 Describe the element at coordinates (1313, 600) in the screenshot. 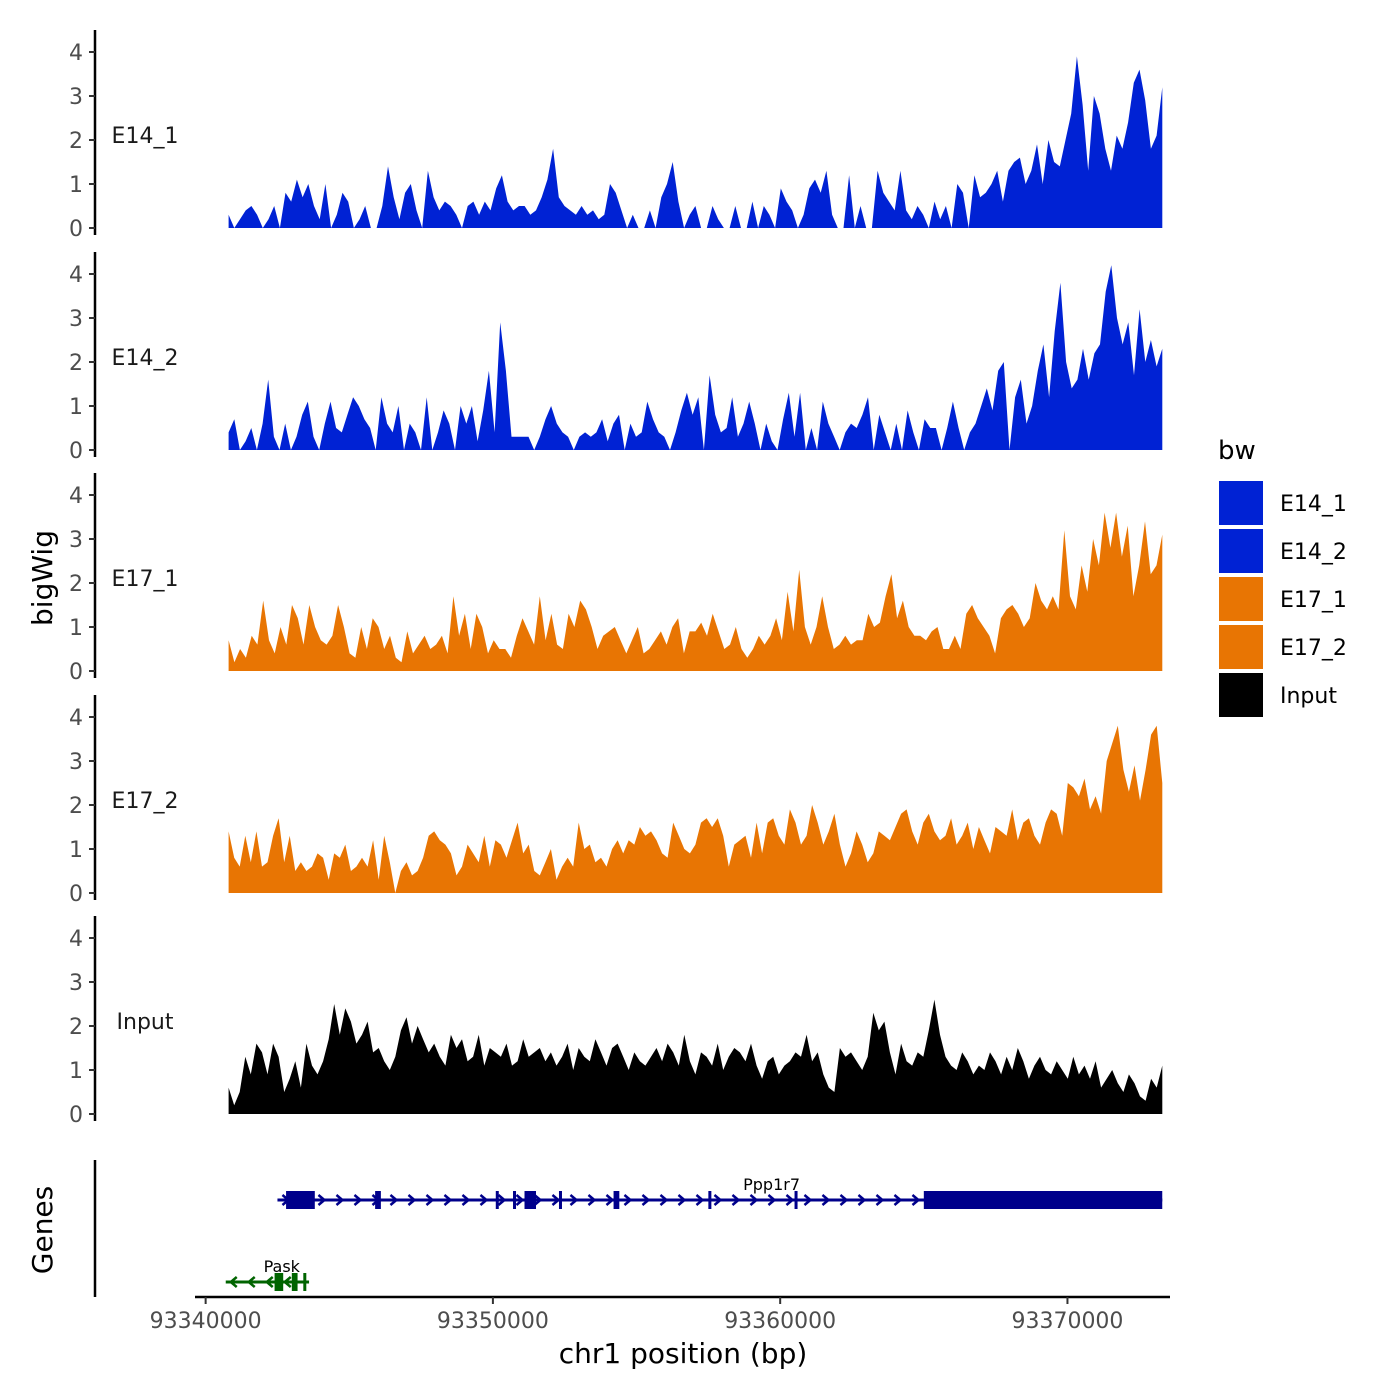

I see `legend-label: E17_1` at that location.